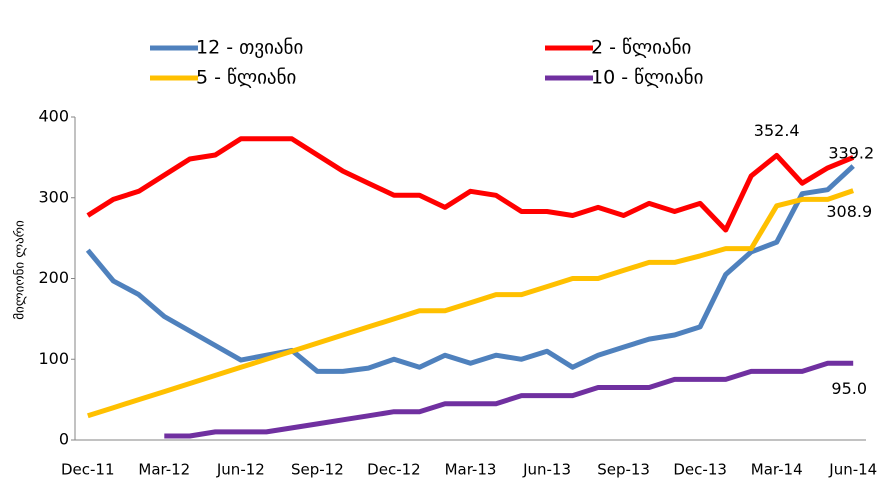 This screenshot has width=893, height=482. Describe the element at coordinates (509, 399) in the screenshot. I see `series-line` at that location.